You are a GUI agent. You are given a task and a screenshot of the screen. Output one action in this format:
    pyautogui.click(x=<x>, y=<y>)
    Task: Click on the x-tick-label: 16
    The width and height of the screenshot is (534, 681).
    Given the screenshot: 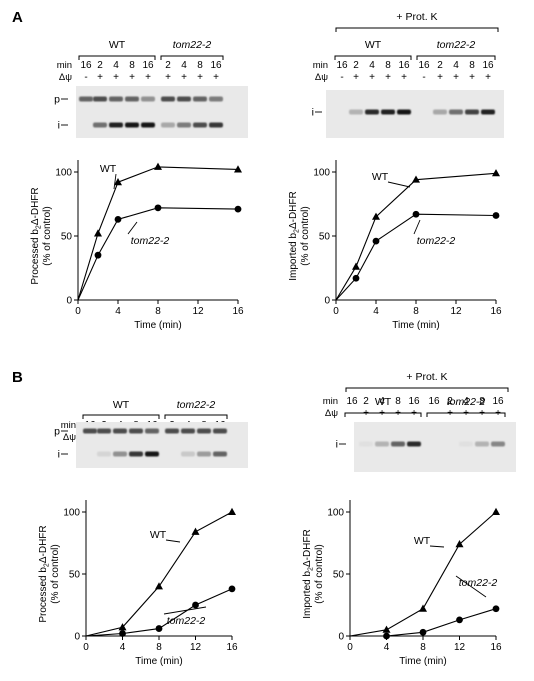 What is the action you would take?
    pyautogui.click(x=238, y=311)
    